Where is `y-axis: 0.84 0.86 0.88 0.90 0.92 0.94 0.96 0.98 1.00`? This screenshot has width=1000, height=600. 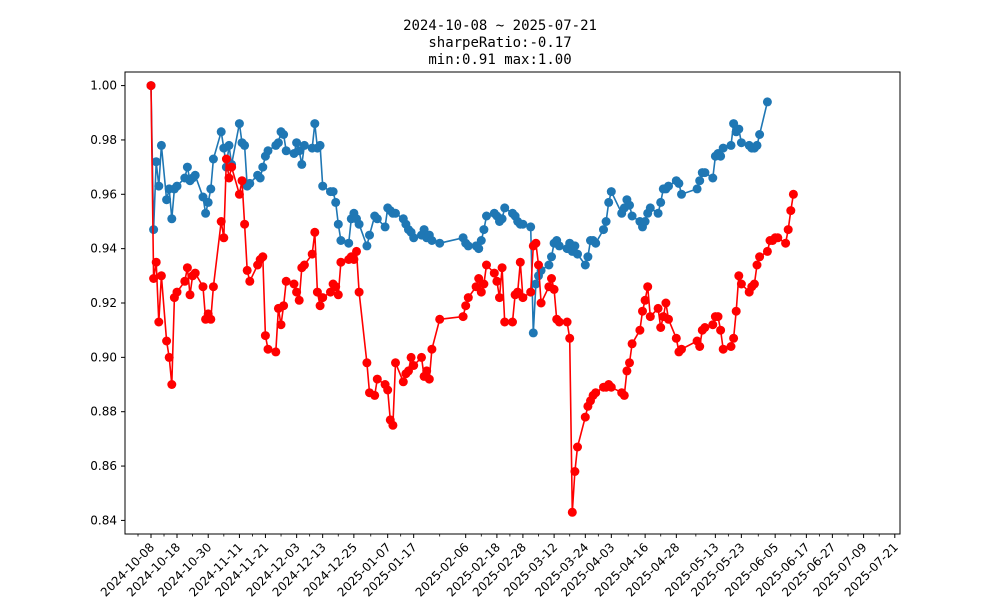
y-axis: 0.84 0.86 0.88 0.90 0.92 0.94 0.96 0.98 1.00 is located at coordinates (107, 303).